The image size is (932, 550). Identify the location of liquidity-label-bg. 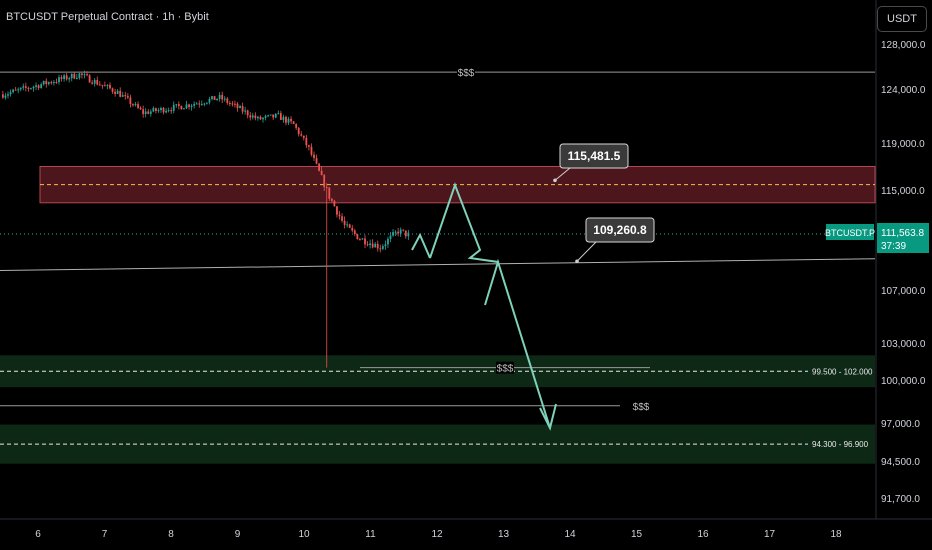
(641, 405).